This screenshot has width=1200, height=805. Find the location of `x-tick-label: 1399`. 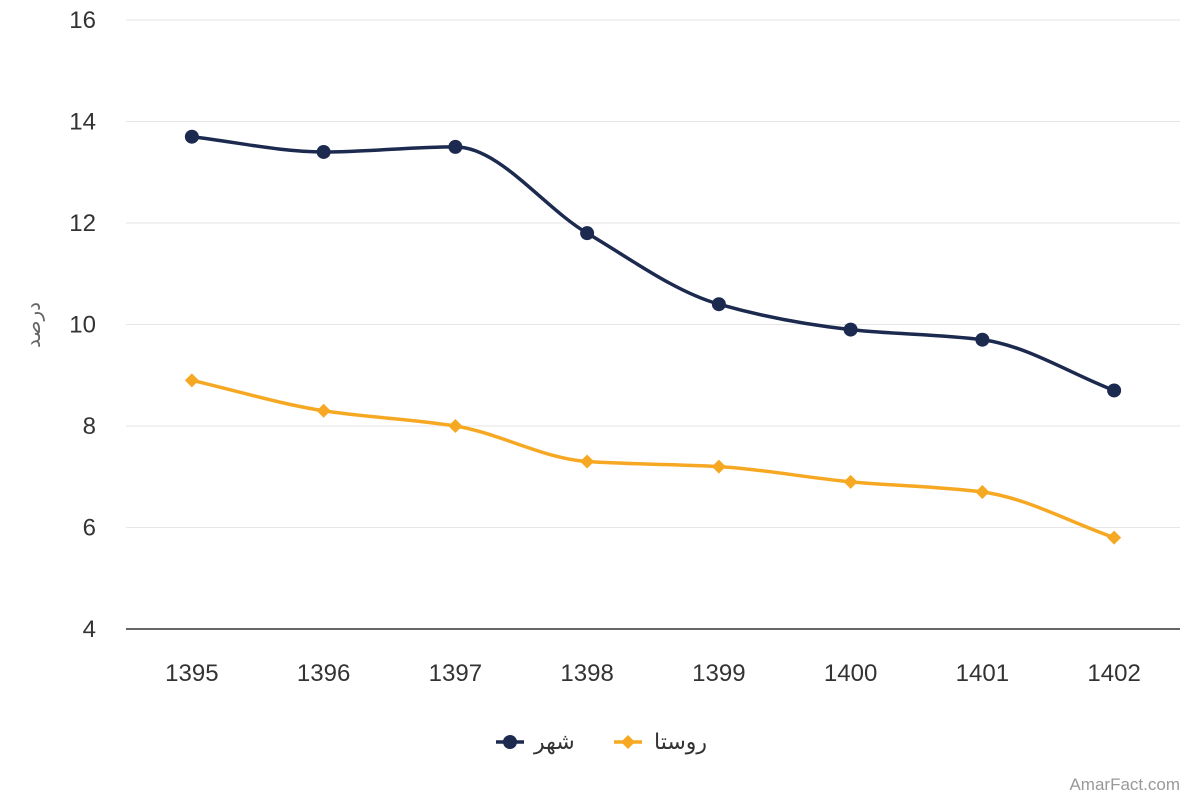

x-tick-label: 1399 is located at coordinates (718, 673).